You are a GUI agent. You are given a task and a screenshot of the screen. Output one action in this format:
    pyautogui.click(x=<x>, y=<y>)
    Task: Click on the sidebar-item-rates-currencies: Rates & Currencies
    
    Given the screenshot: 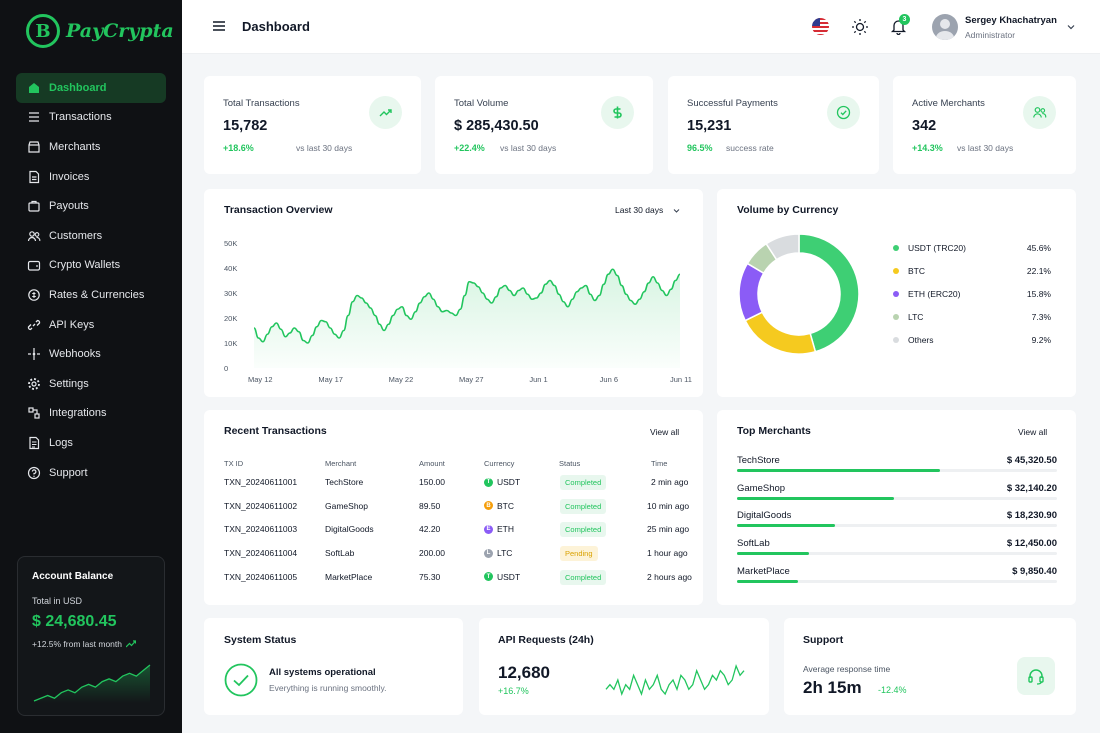 What is the action you would take?
    pyautogui.click(x=91, y=295)
    